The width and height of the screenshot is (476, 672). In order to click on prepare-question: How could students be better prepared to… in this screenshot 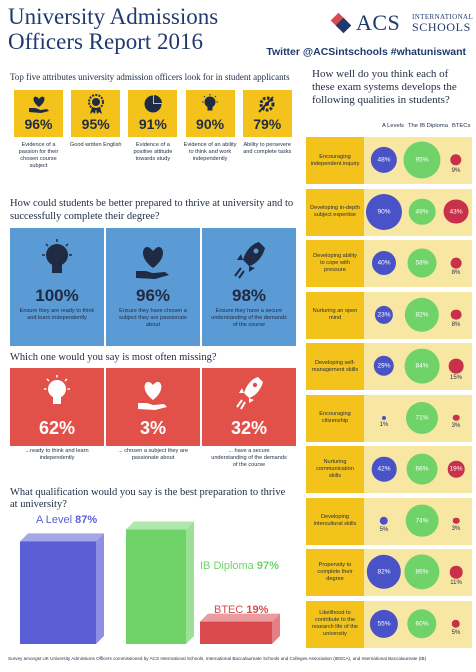, I will do `click(152, 210)`.